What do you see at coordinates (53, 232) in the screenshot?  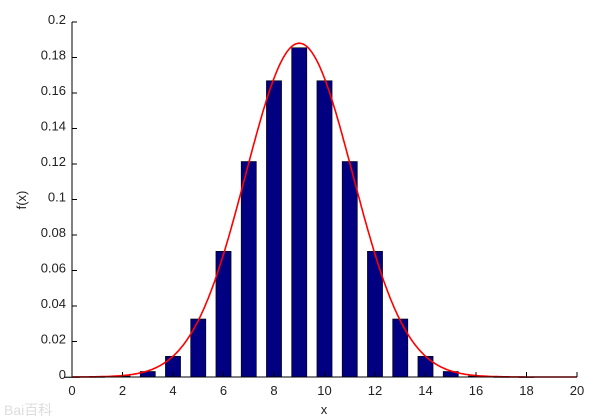 I see `y-tick-label: 0.08` at bounding box center [53, 232].